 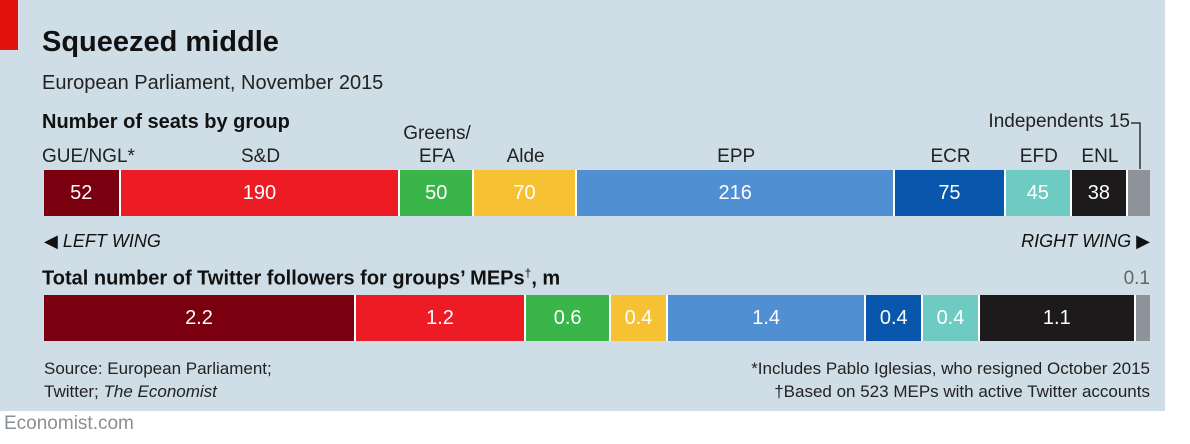 I want to click on seats-stacked-bar: 52 190 50 70 216 75 45 38, so click(x=597, y=193).